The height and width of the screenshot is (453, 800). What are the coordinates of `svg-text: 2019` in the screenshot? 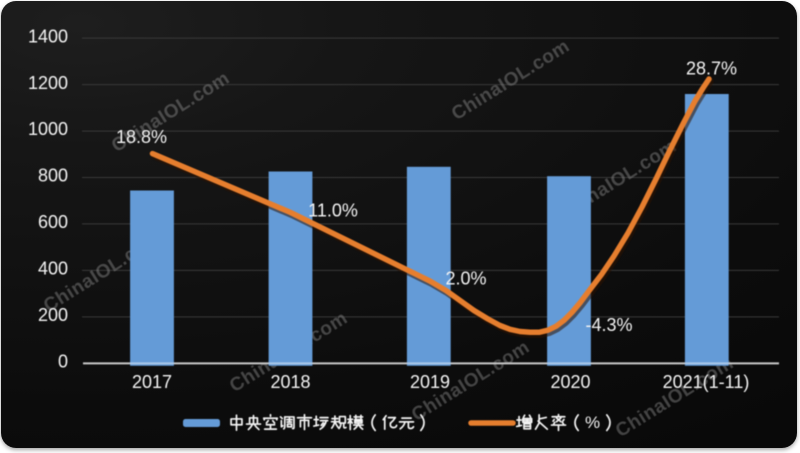 It's located at (430, 382).